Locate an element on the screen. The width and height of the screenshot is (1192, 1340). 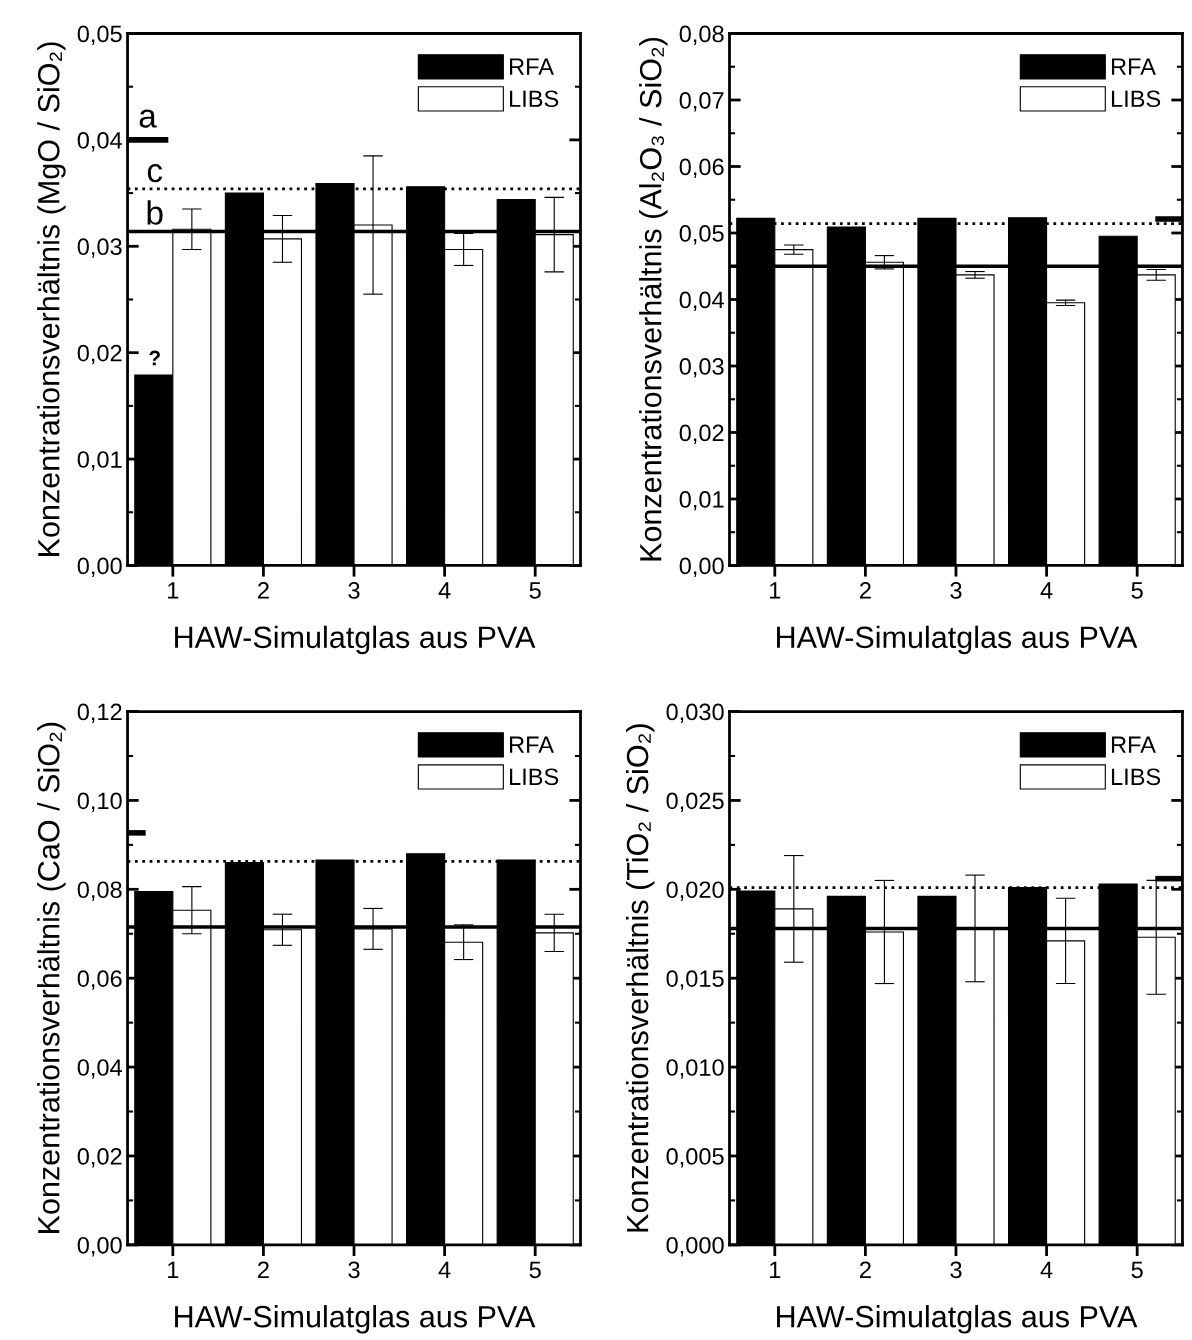
y-tick-label: 0,025 is located at coordinates (695, 802).